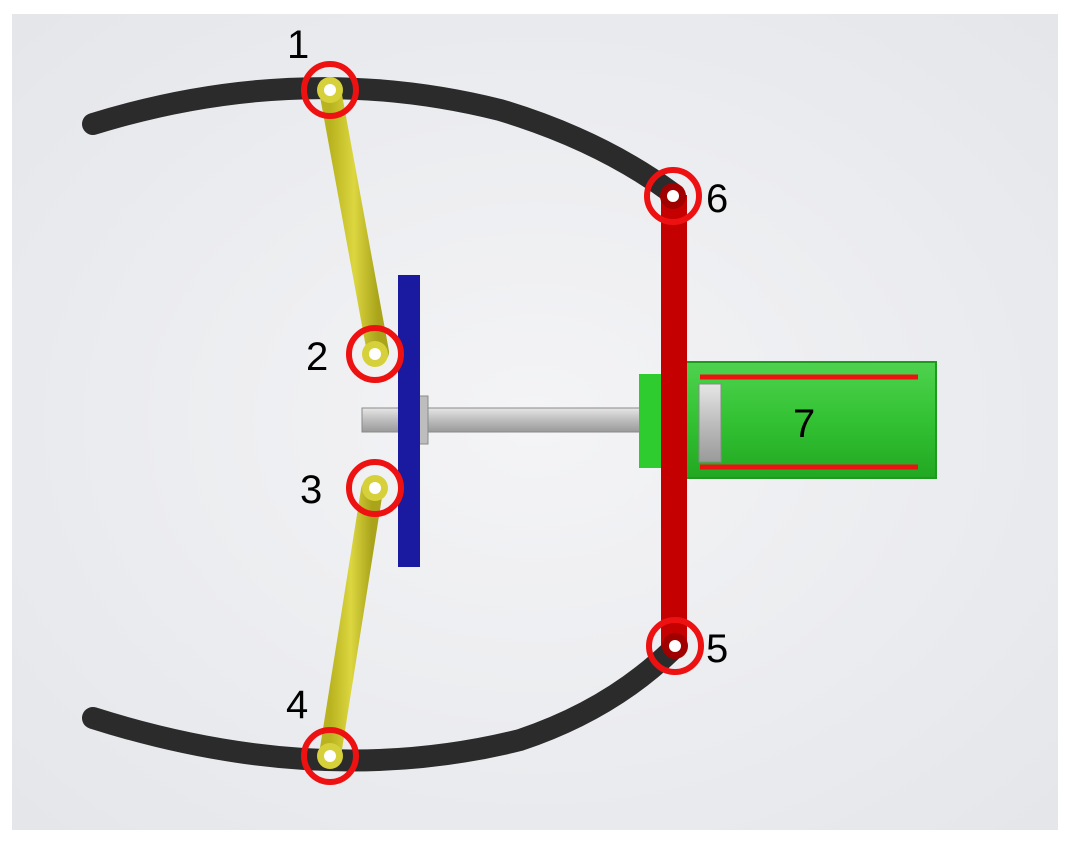  Describe the element at coordinates (354, 221) in the screenshot. I see `upper-yellow-link` at that location.